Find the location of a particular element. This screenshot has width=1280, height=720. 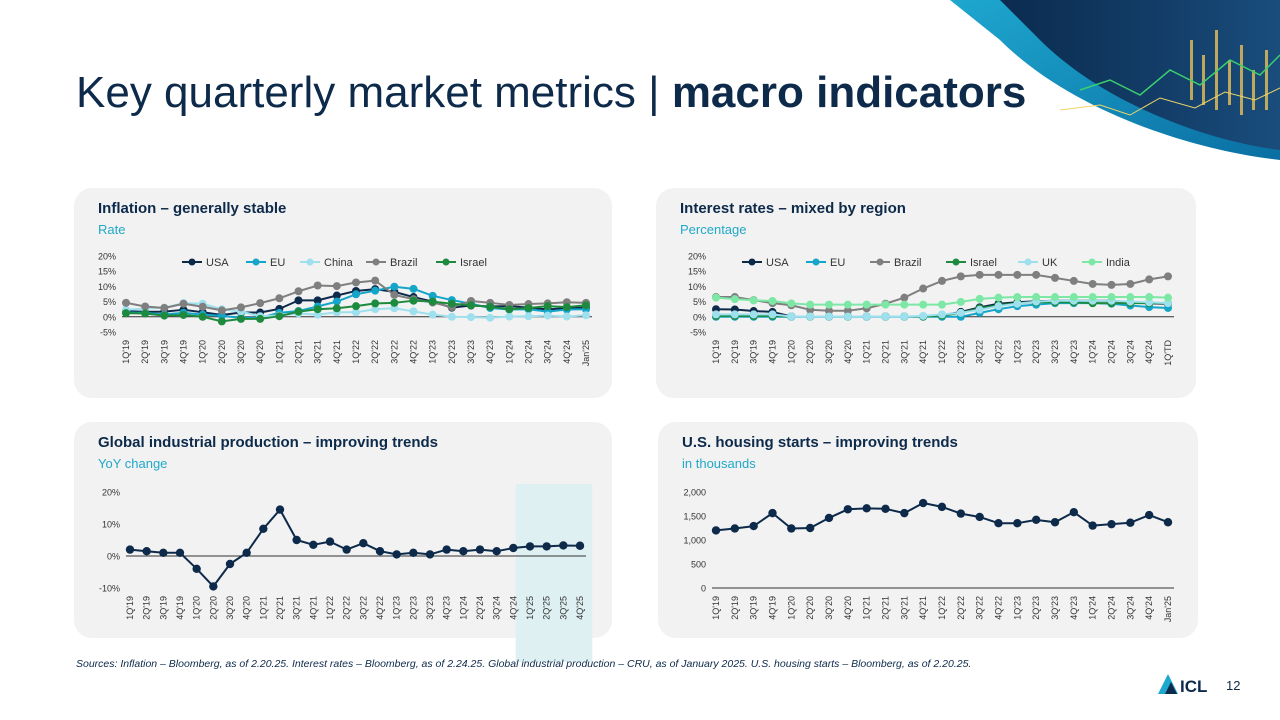

series-brazil is located at coordinates (356, 295).